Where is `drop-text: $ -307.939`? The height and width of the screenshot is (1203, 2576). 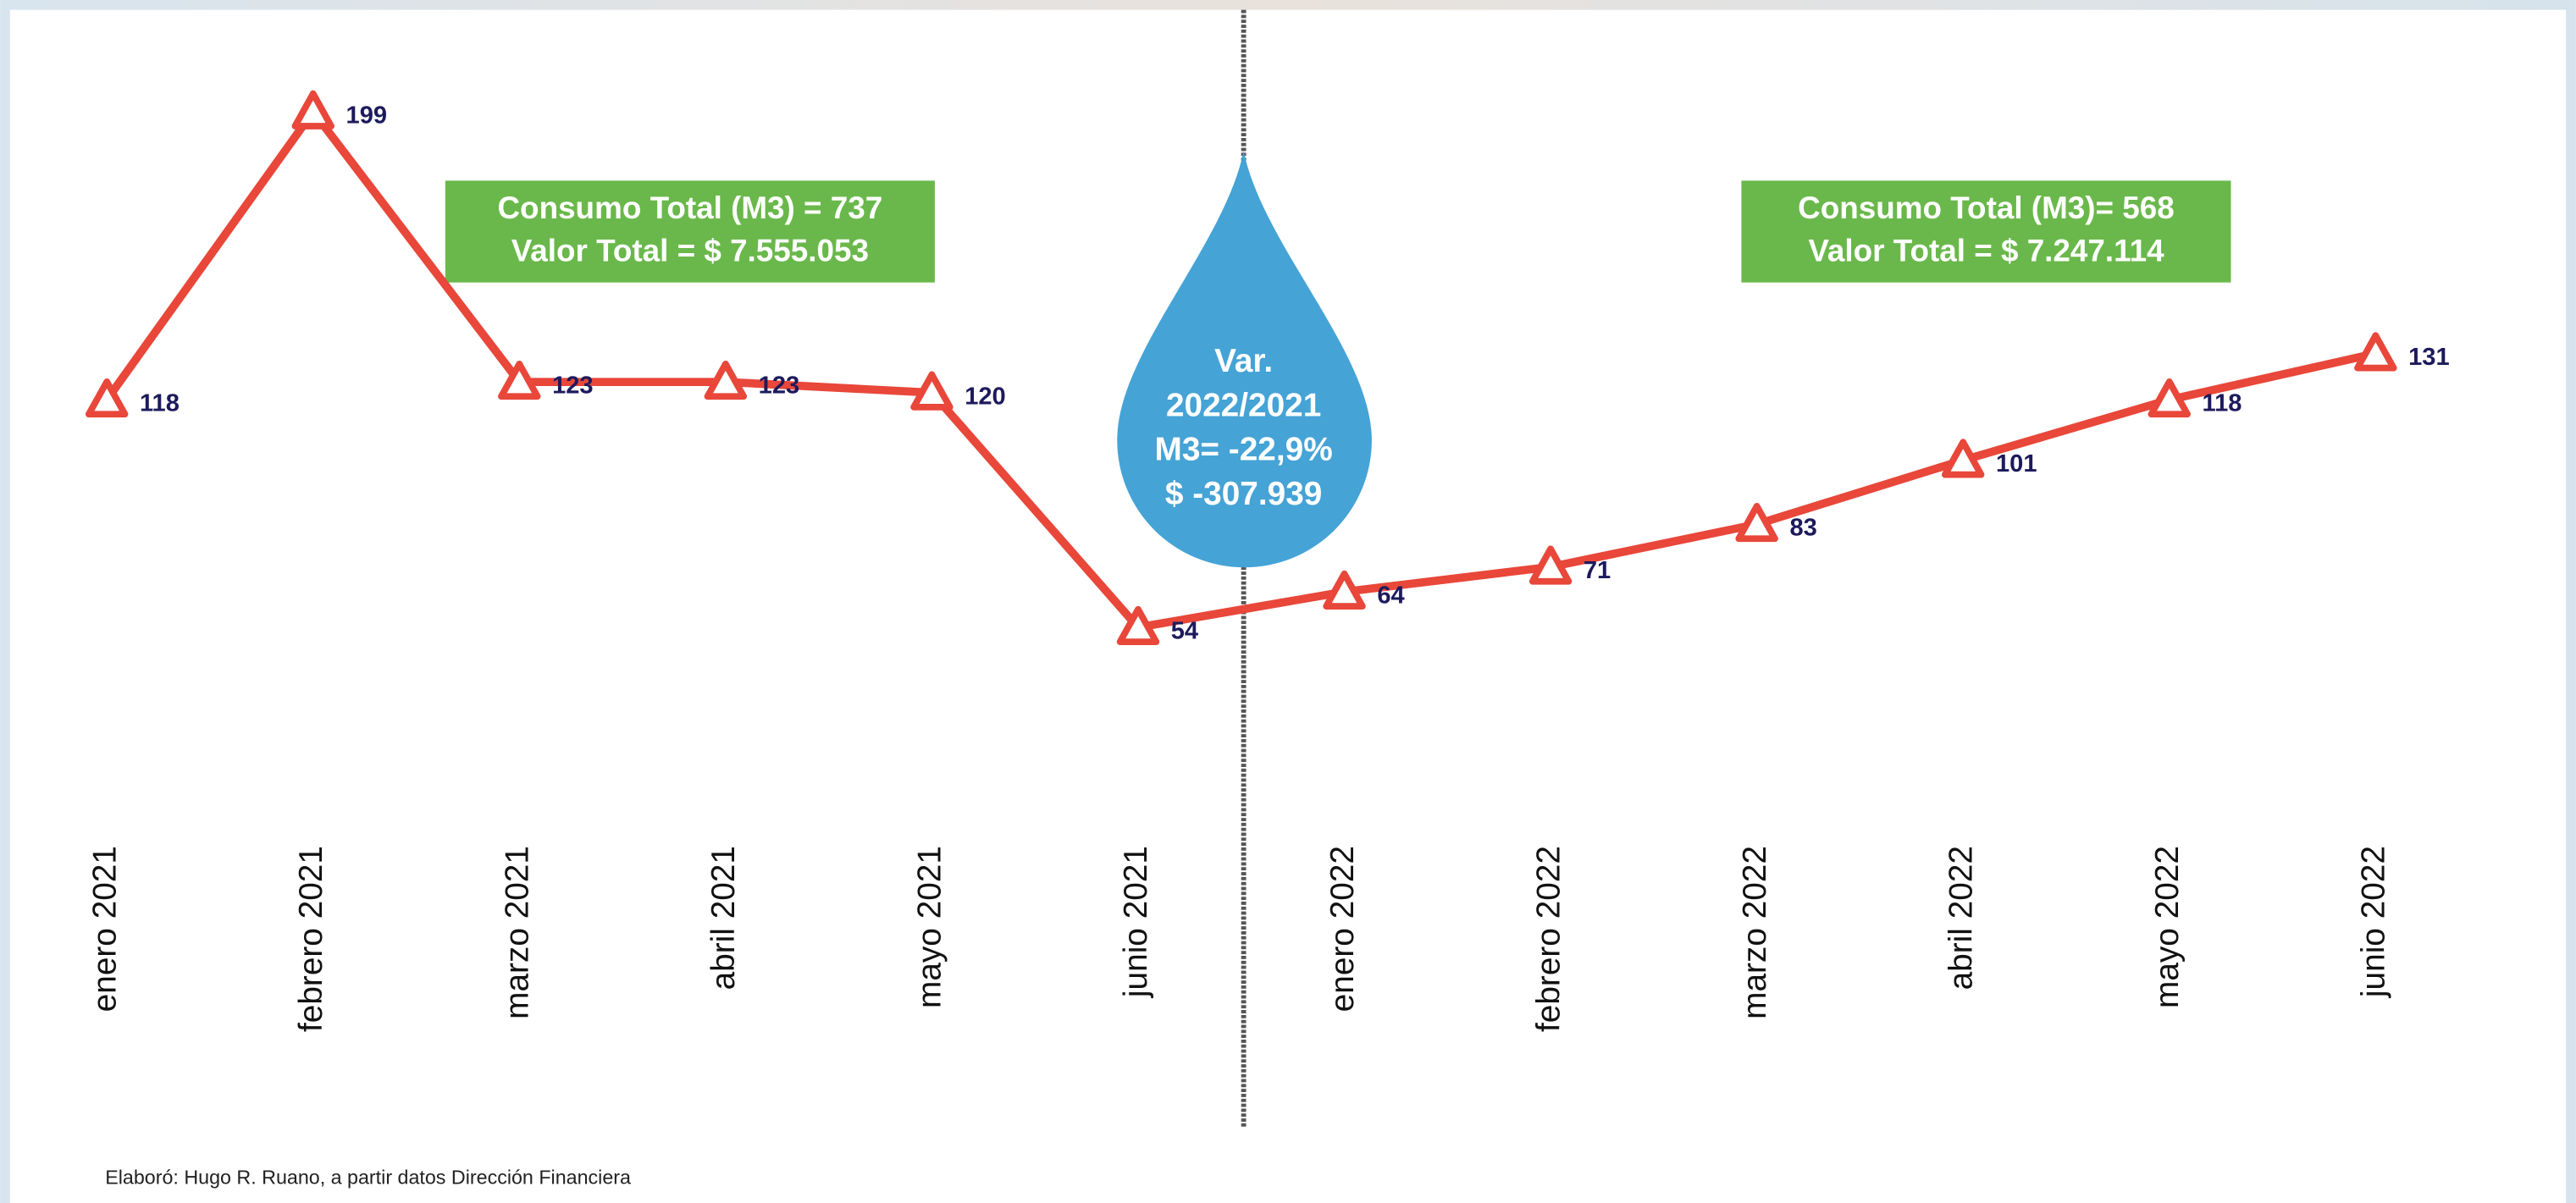
drop-text: $ -307.939 is located at coordinates (1243, 494).